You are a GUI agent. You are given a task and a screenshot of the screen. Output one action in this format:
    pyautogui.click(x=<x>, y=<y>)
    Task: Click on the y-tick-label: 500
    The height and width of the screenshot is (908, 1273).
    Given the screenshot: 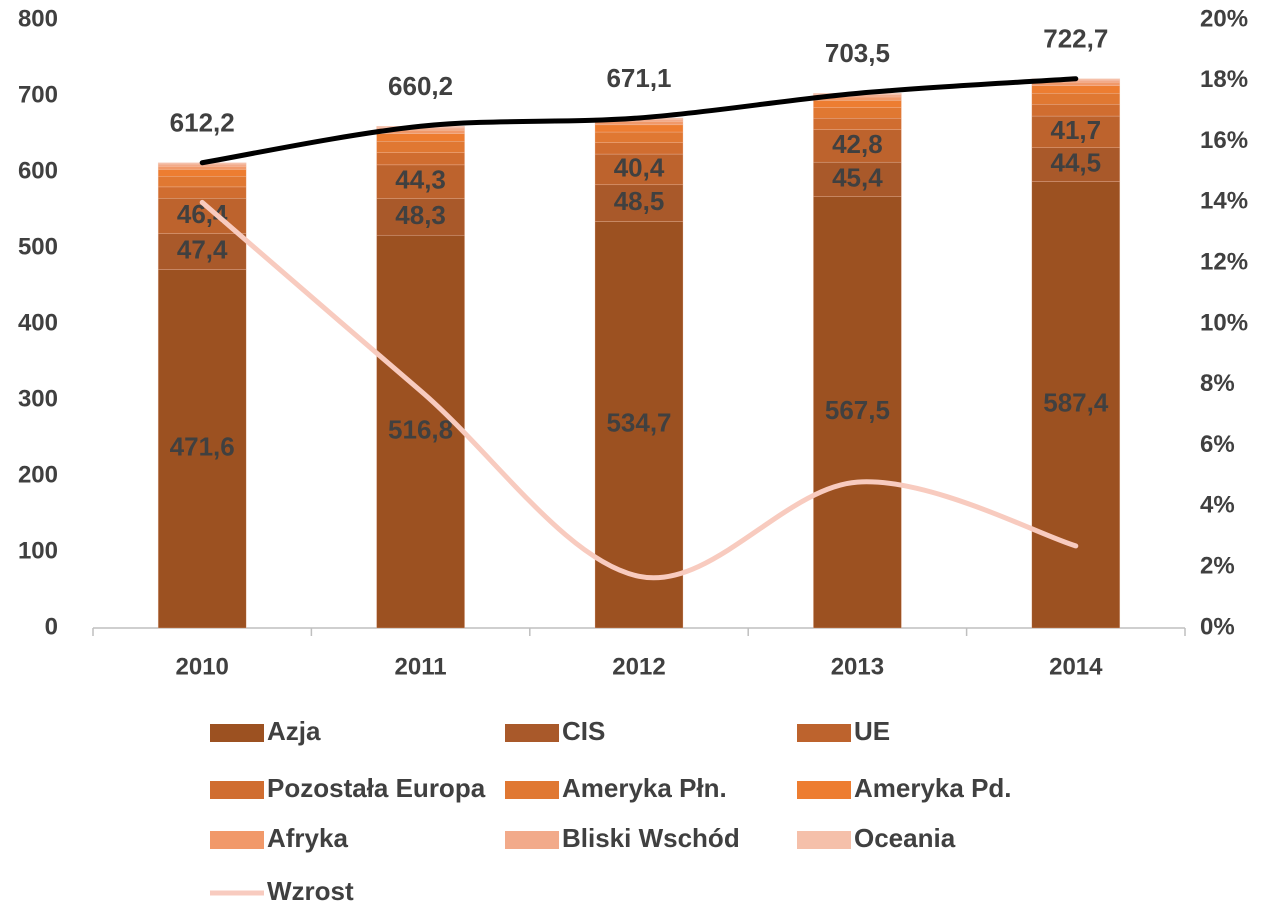 What is the action you would take?
    pyautogui.click(x=38, y=246)
    